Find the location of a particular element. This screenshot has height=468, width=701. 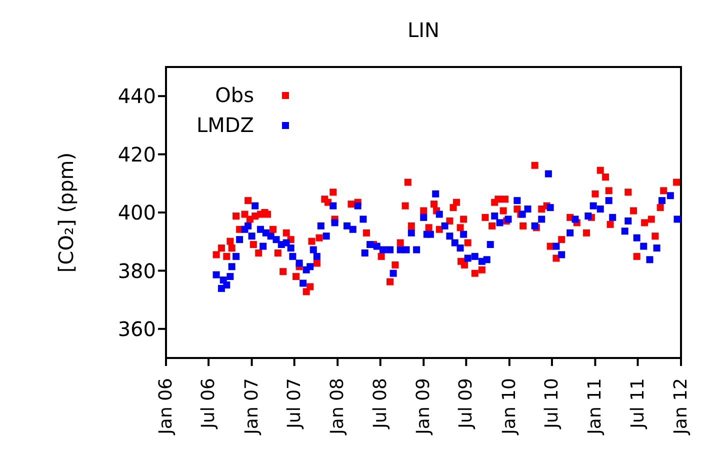

y-tick-label: 360 is located at coordinates (137, 329).